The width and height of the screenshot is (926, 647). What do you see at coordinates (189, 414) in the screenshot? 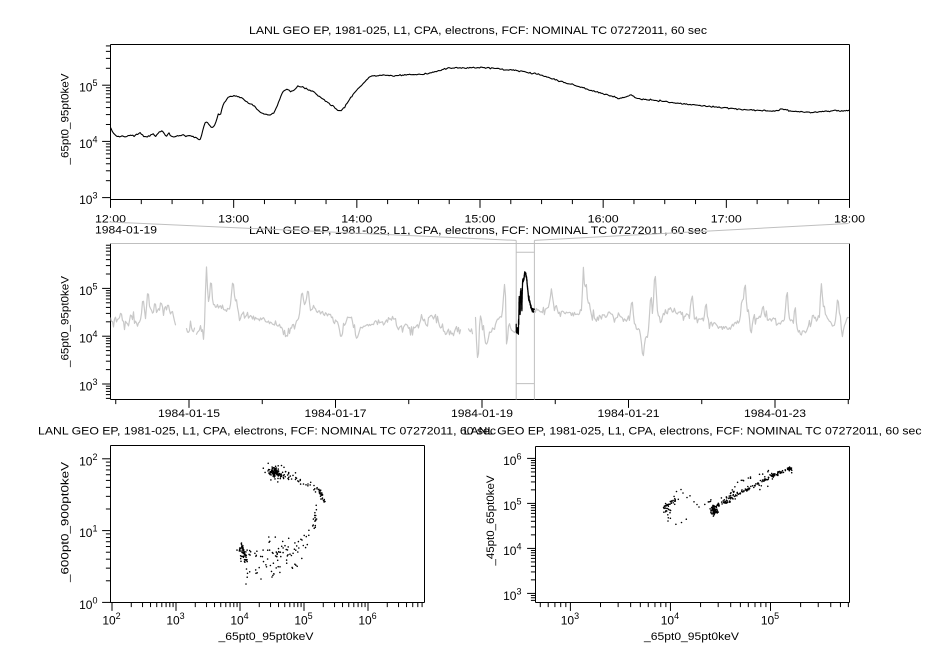
I see `svg-text: 1984-01-15` at bounding box center [189, 414].